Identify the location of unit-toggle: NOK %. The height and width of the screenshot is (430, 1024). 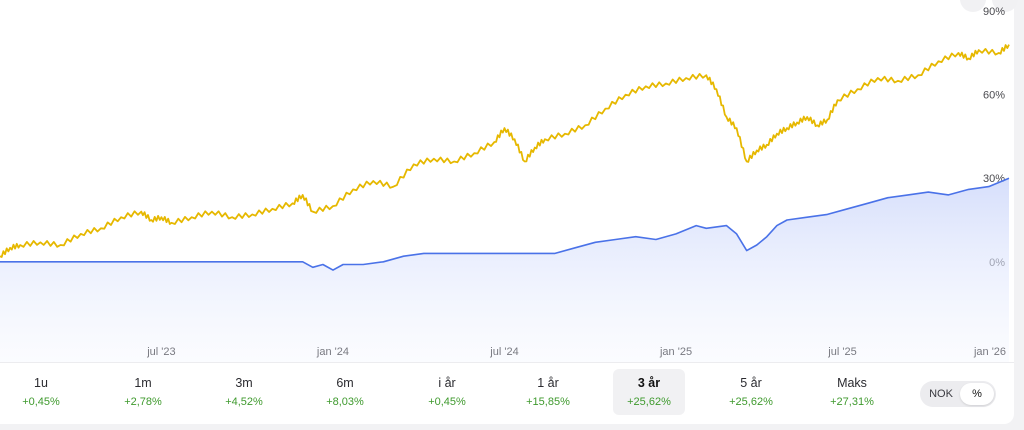
(958, 394).